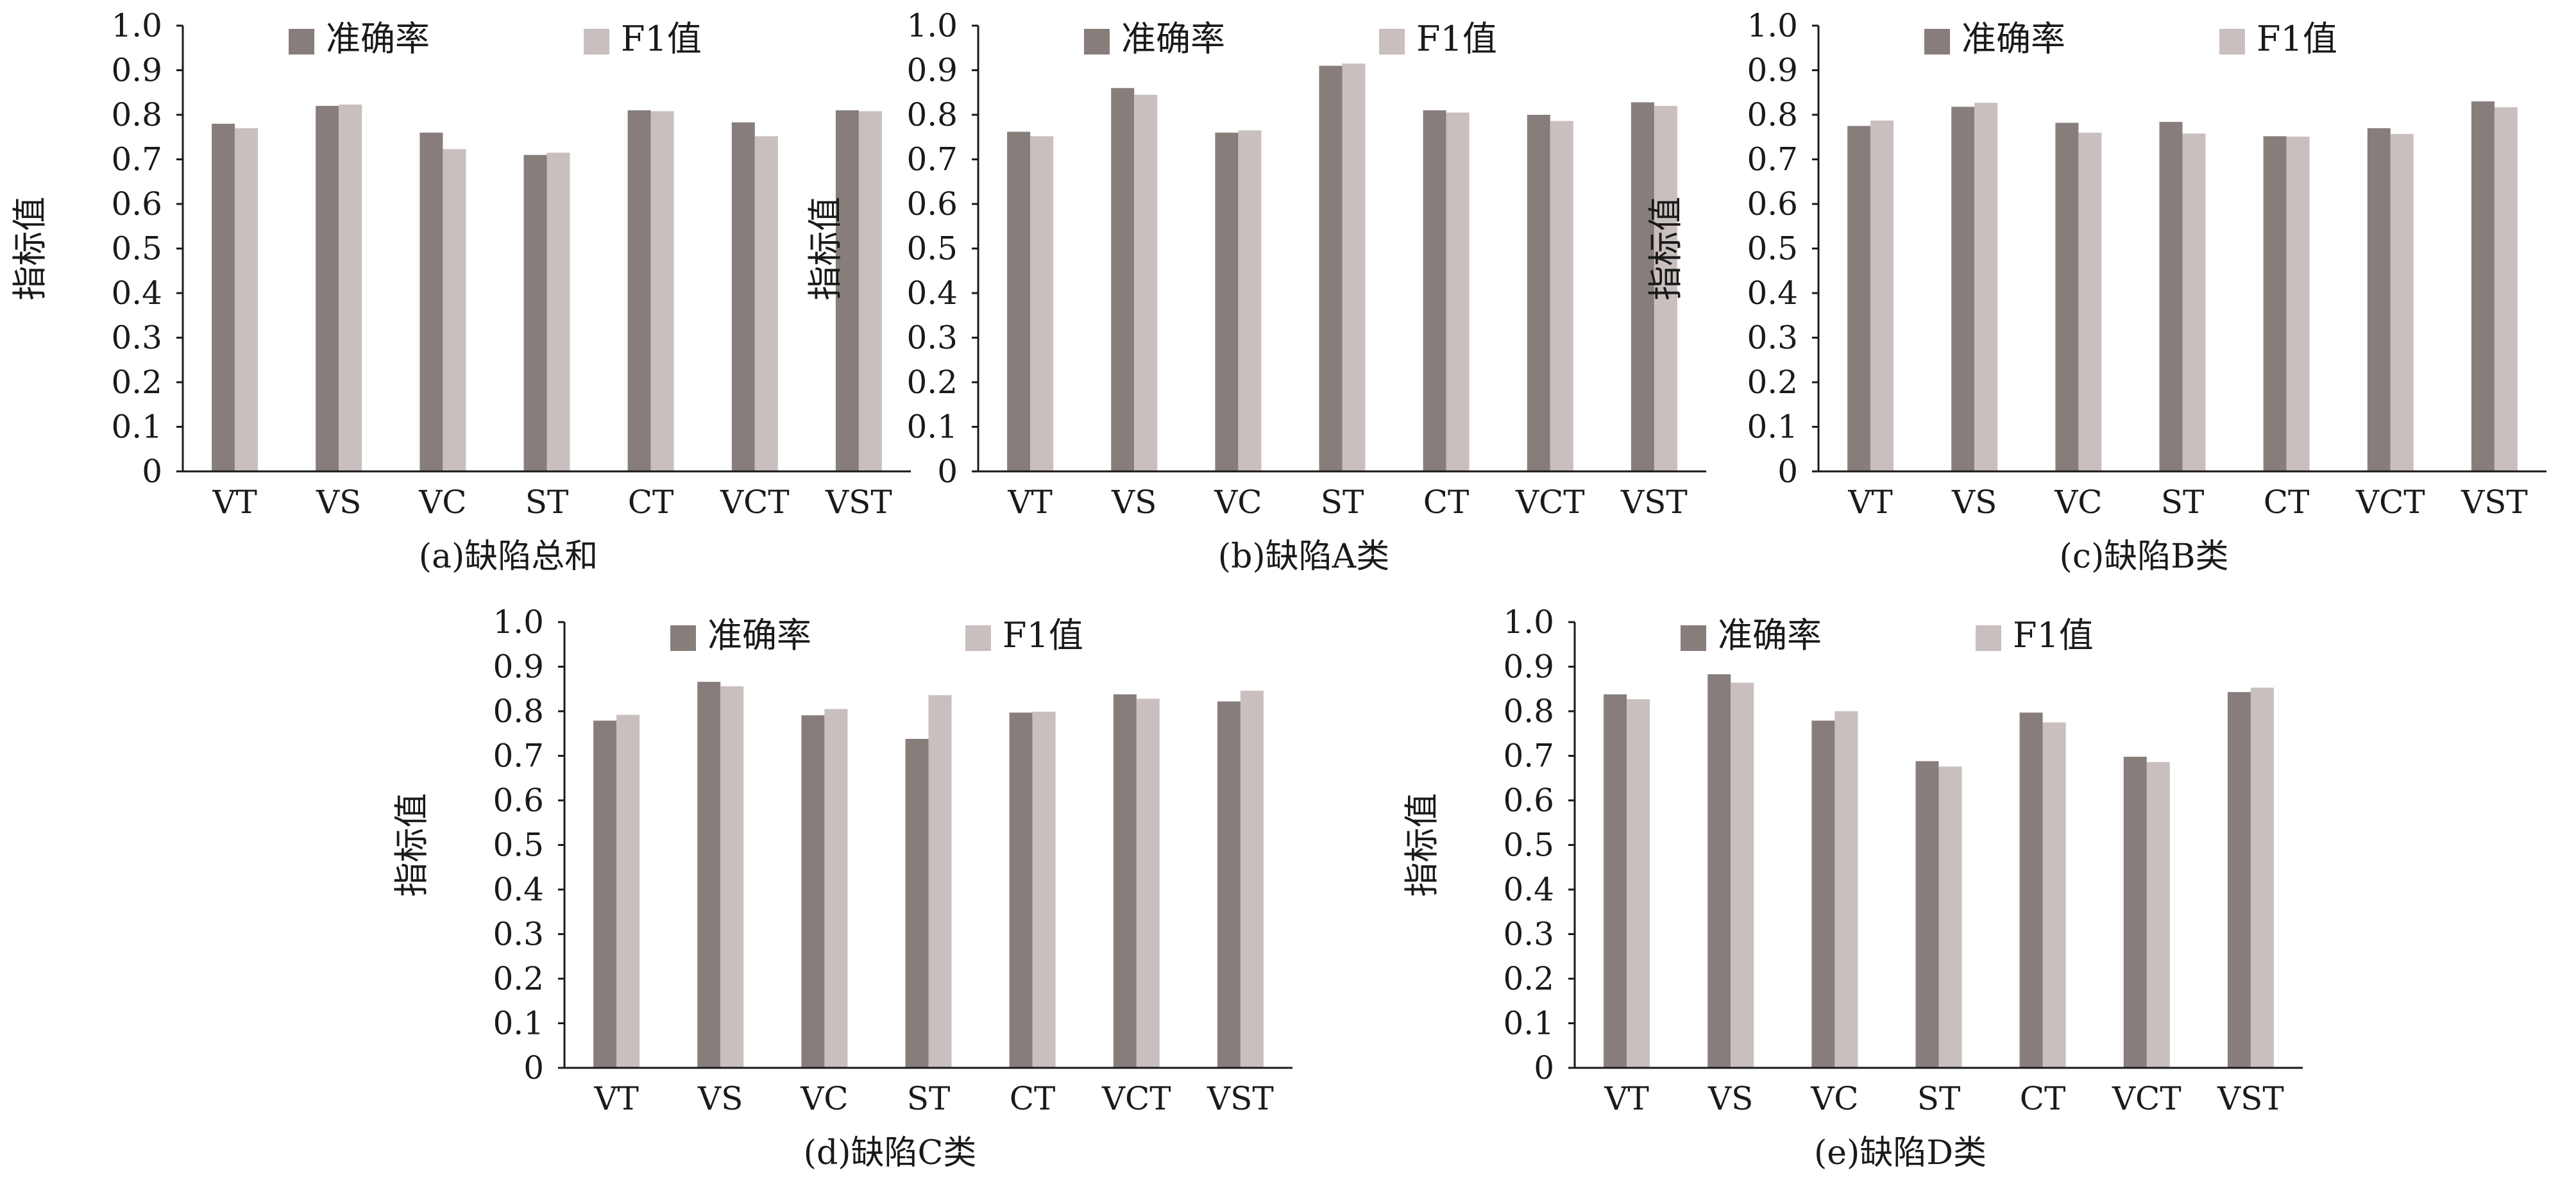 Image resolution: width=2576 pixels, height=1182 pixels. What do you see at coordinates (508, 556) in the screenshot?
I see `panel-caption: (a)缺陷总和` at bounding box center [508, 556].